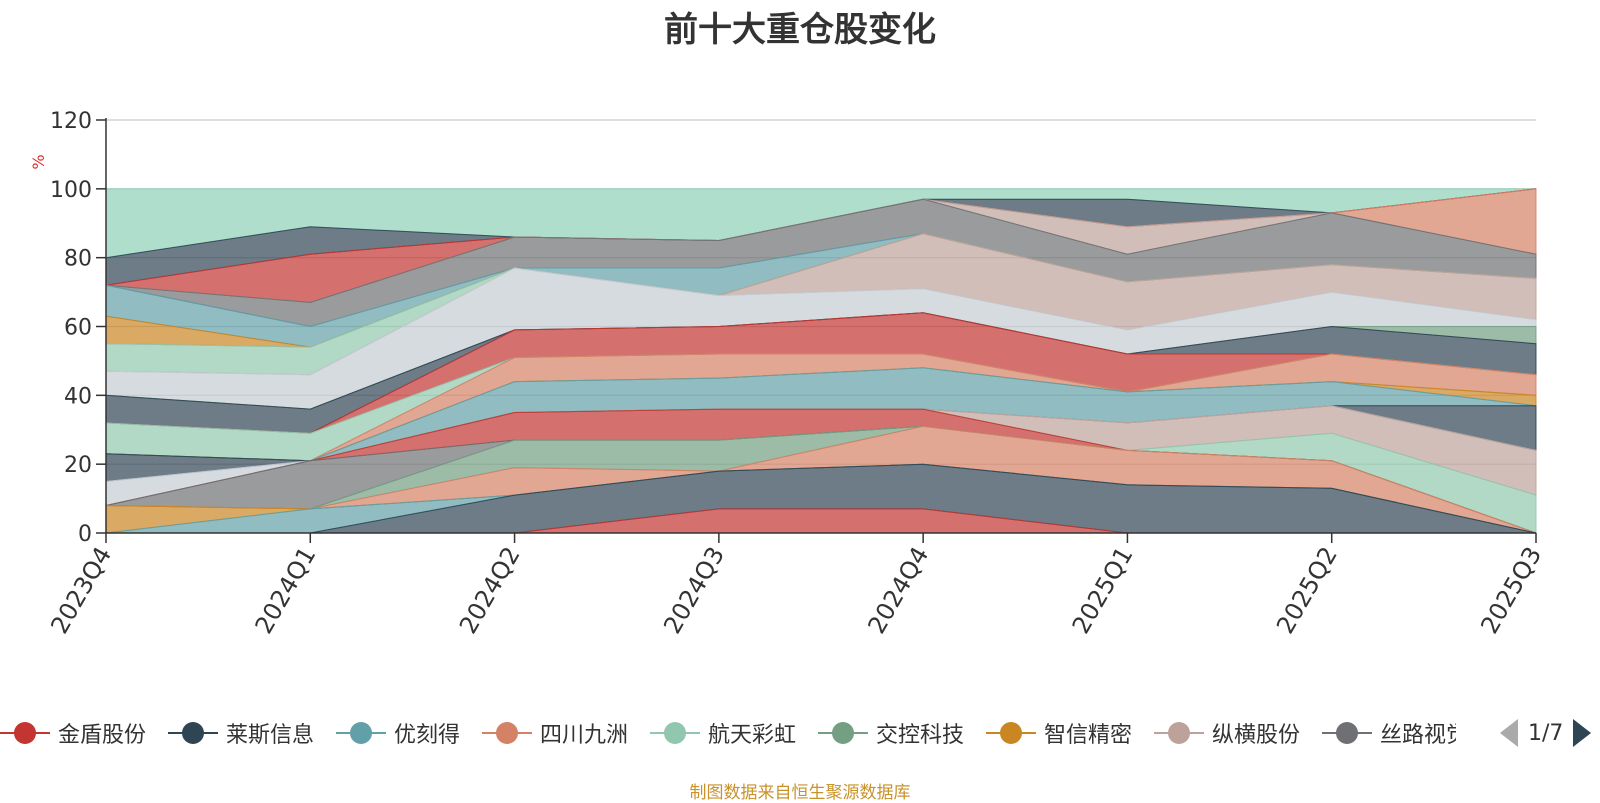  What do you see at coordinates (85, 534) in the screenshot?
I see `y-tick-label: 0` at bounding box center [85, 534].